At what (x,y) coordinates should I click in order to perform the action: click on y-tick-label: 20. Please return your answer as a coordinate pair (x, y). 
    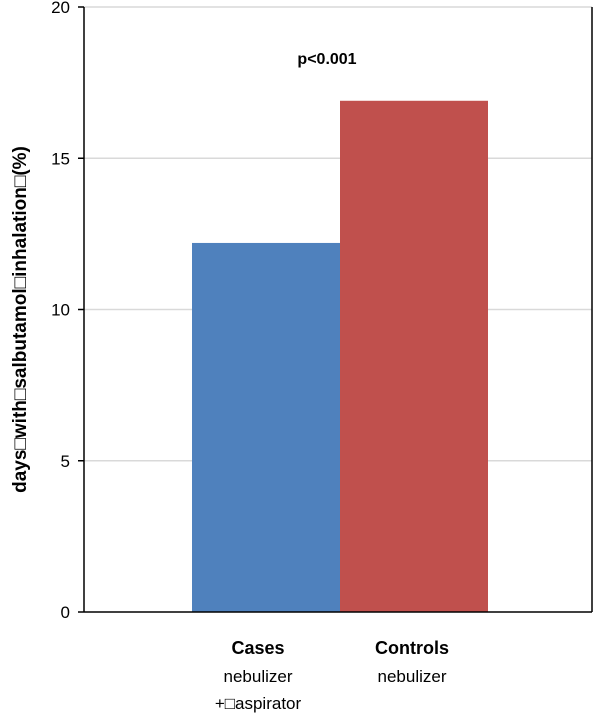
    Looking at the image, I should click on (60, 8).